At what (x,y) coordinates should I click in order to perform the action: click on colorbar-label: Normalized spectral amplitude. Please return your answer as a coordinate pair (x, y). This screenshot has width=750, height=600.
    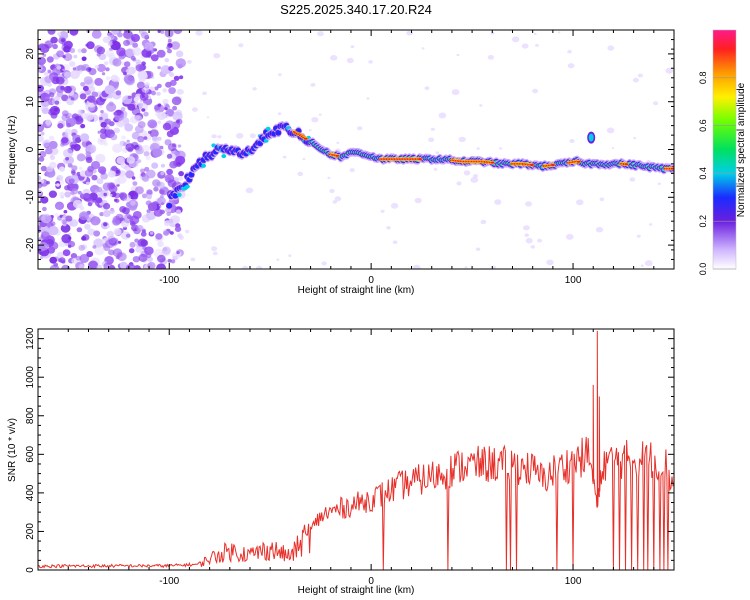
    Looking at the image, I should click on (741, 149).